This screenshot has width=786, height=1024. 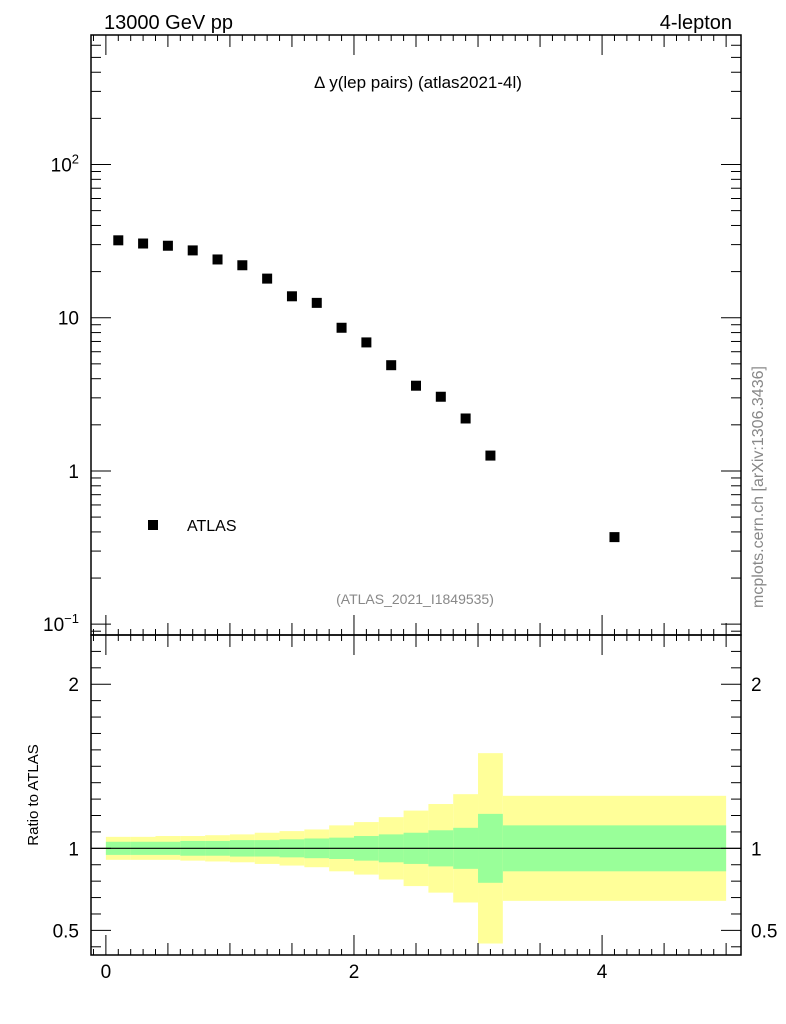 What do you see at coordinates (73, 472) in the screenshot?
I see `y-tick-label: 1` at bounding box center [73, 472].